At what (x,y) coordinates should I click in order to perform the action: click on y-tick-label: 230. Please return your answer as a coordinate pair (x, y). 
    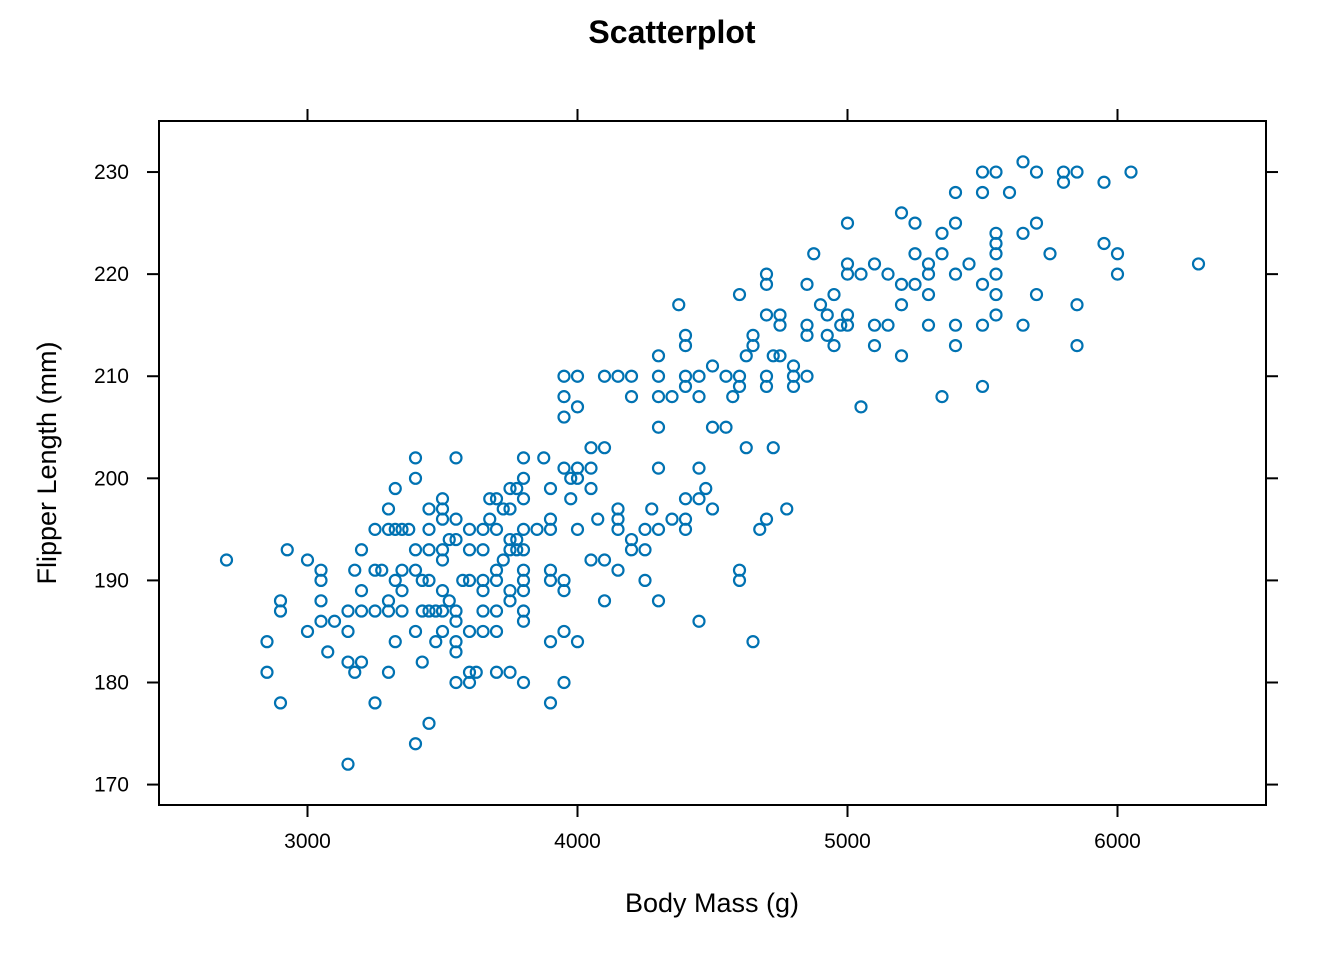
    Looking at the image, I should click on (111, 172).